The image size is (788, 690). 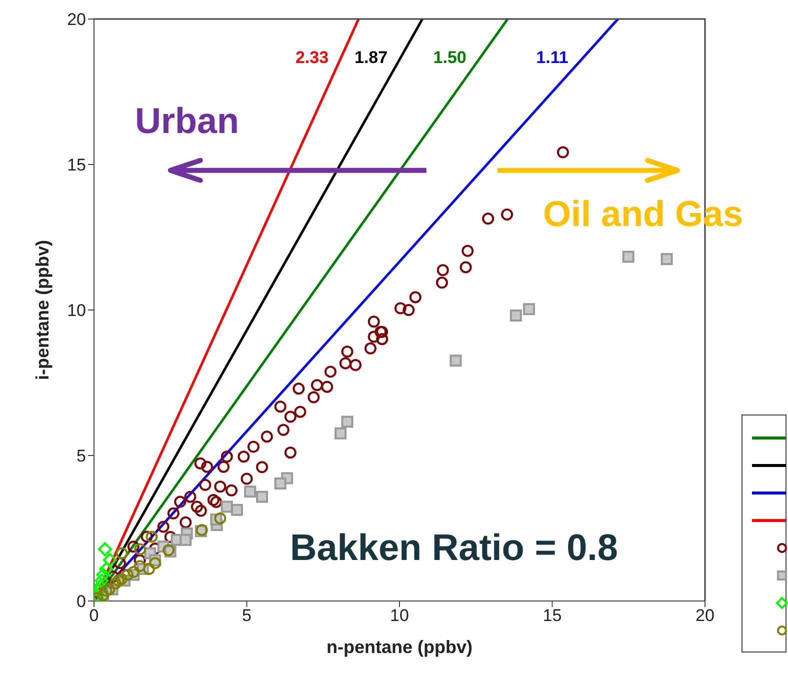 What do you see at coordinates (81, 456) in the screenshot?
I see `y-tick-label: 5` at bounding box center [81, 456].